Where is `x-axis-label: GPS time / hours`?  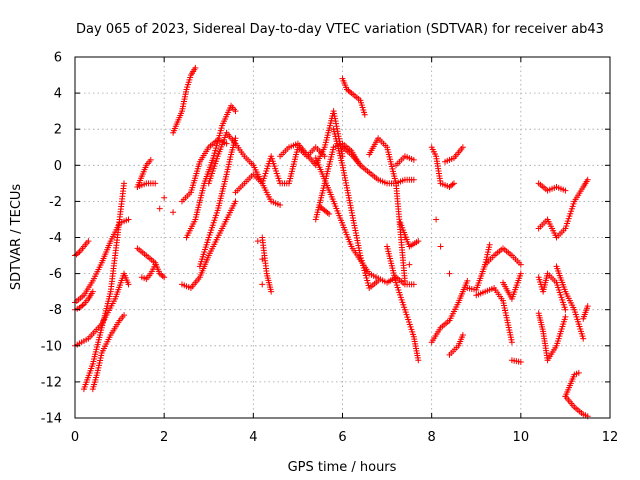 x-axis-label: GPS time / hours is located at coordinates (342, 467).